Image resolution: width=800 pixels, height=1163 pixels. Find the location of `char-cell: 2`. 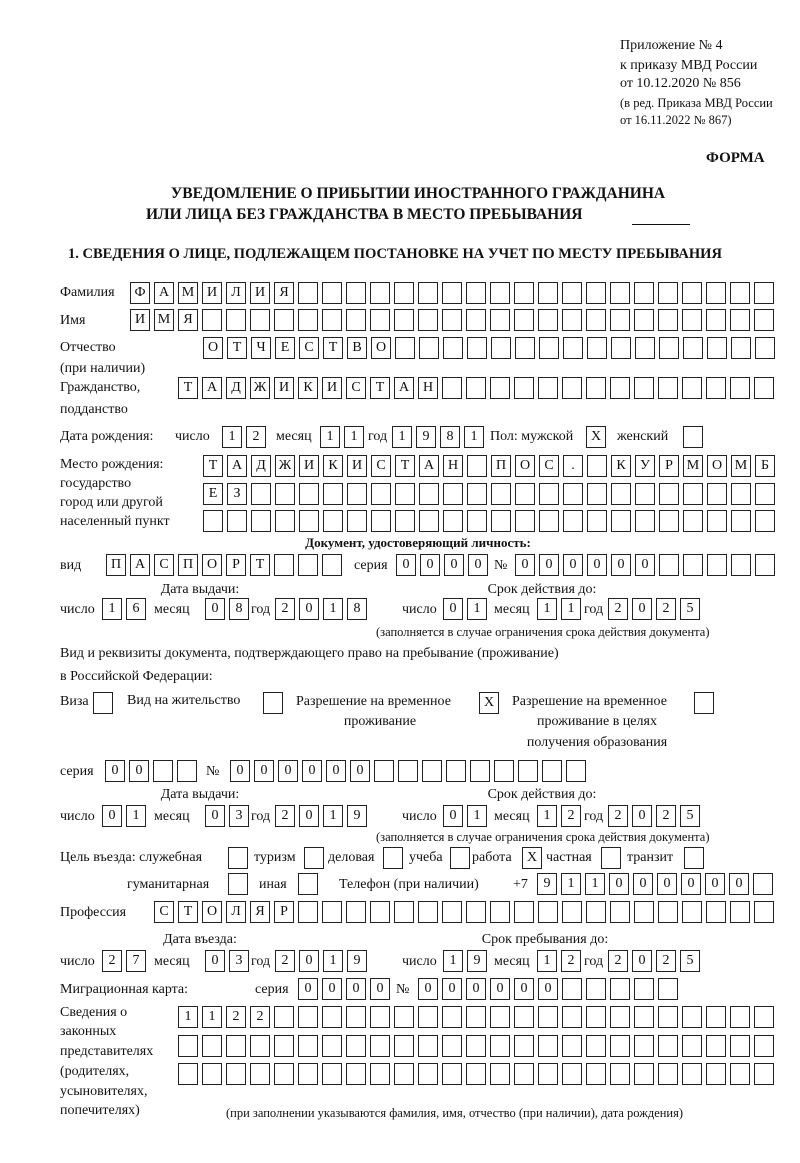

char-cell: 2 is located at coordinates (256, 437).